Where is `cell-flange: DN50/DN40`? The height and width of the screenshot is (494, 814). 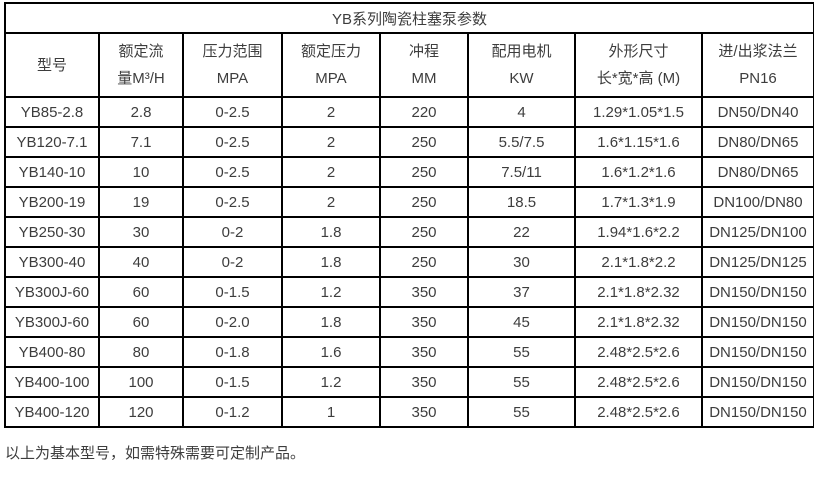 cell-flange: DN50/DN40 is located at coordinates (757, 112).